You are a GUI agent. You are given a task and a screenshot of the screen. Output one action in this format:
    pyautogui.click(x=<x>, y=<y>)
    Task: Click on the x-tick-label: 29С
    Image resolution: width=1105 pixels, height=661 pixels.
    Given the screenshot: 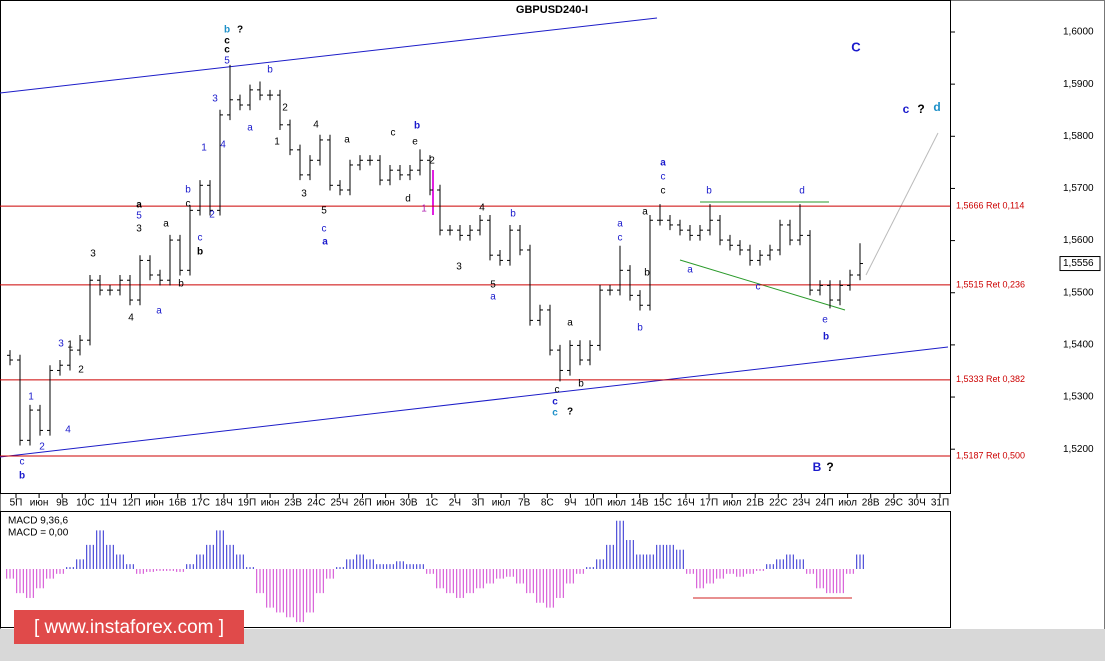 What is the action you would take?
    pyautogui.click(x=894, y=503)
    